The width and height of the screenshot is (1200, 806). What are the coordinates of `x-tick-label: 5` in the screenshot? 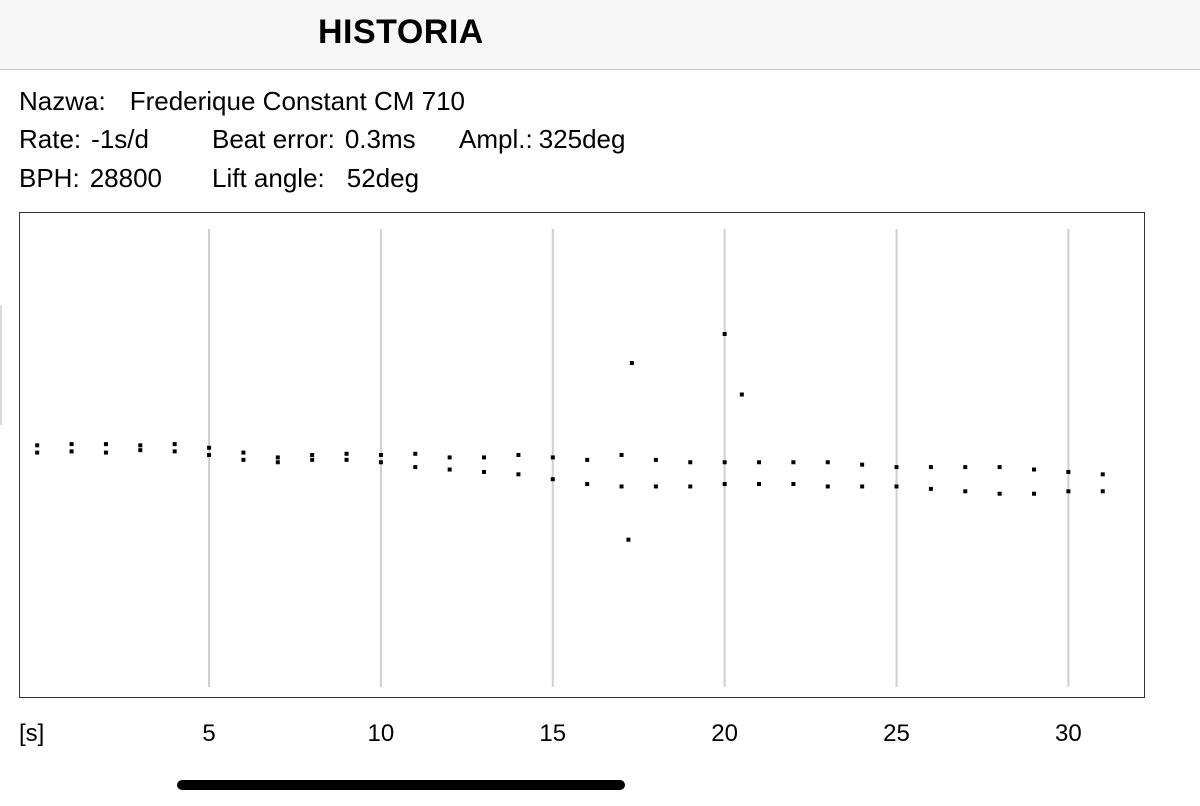 It's located at (209, 733).